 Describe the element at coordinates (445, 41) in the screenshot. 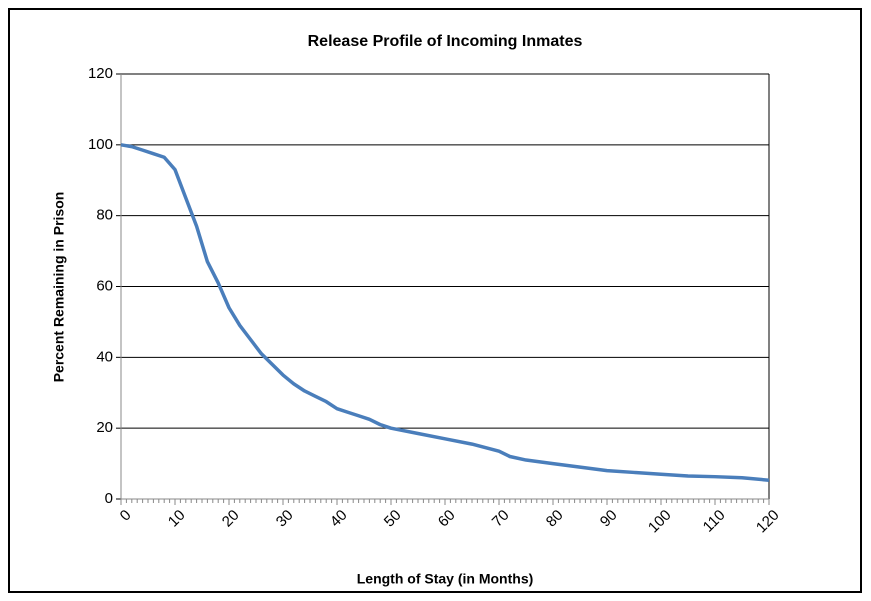

I see `chart-title: Release Profile of Incoming Inmates` at that location.